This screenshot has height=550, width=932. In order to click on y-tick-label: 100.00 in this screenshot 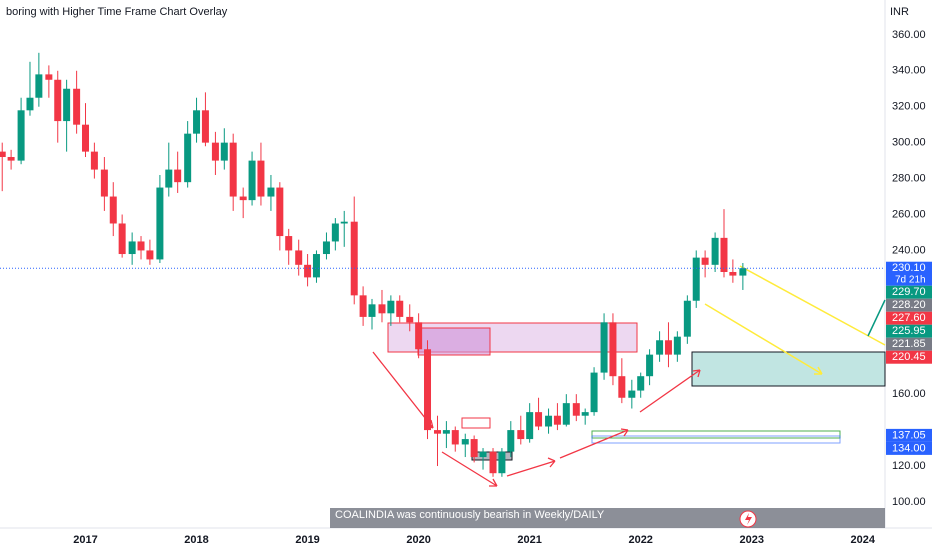, I will do `click(909, 502)`.